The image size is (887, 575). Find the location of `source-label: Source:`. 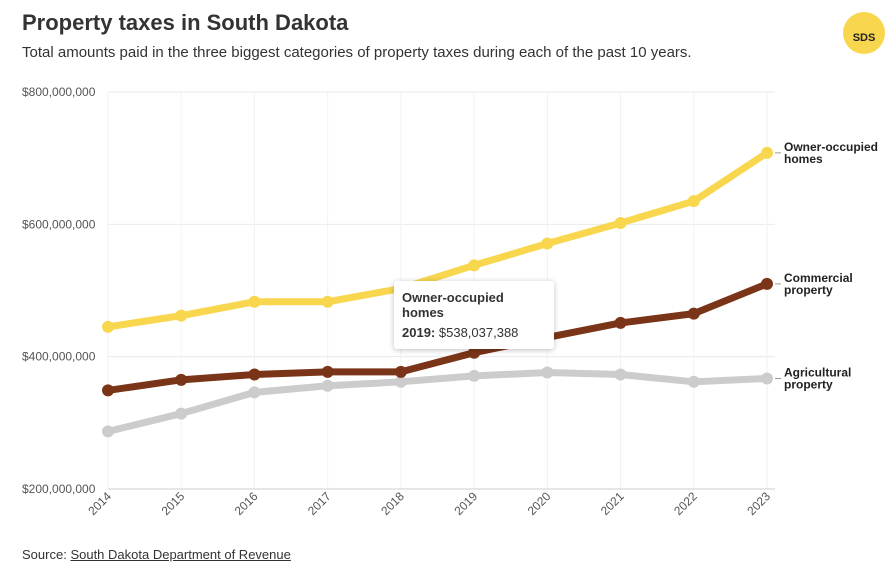

source-label: Source: is located at coordinates (44, 554).